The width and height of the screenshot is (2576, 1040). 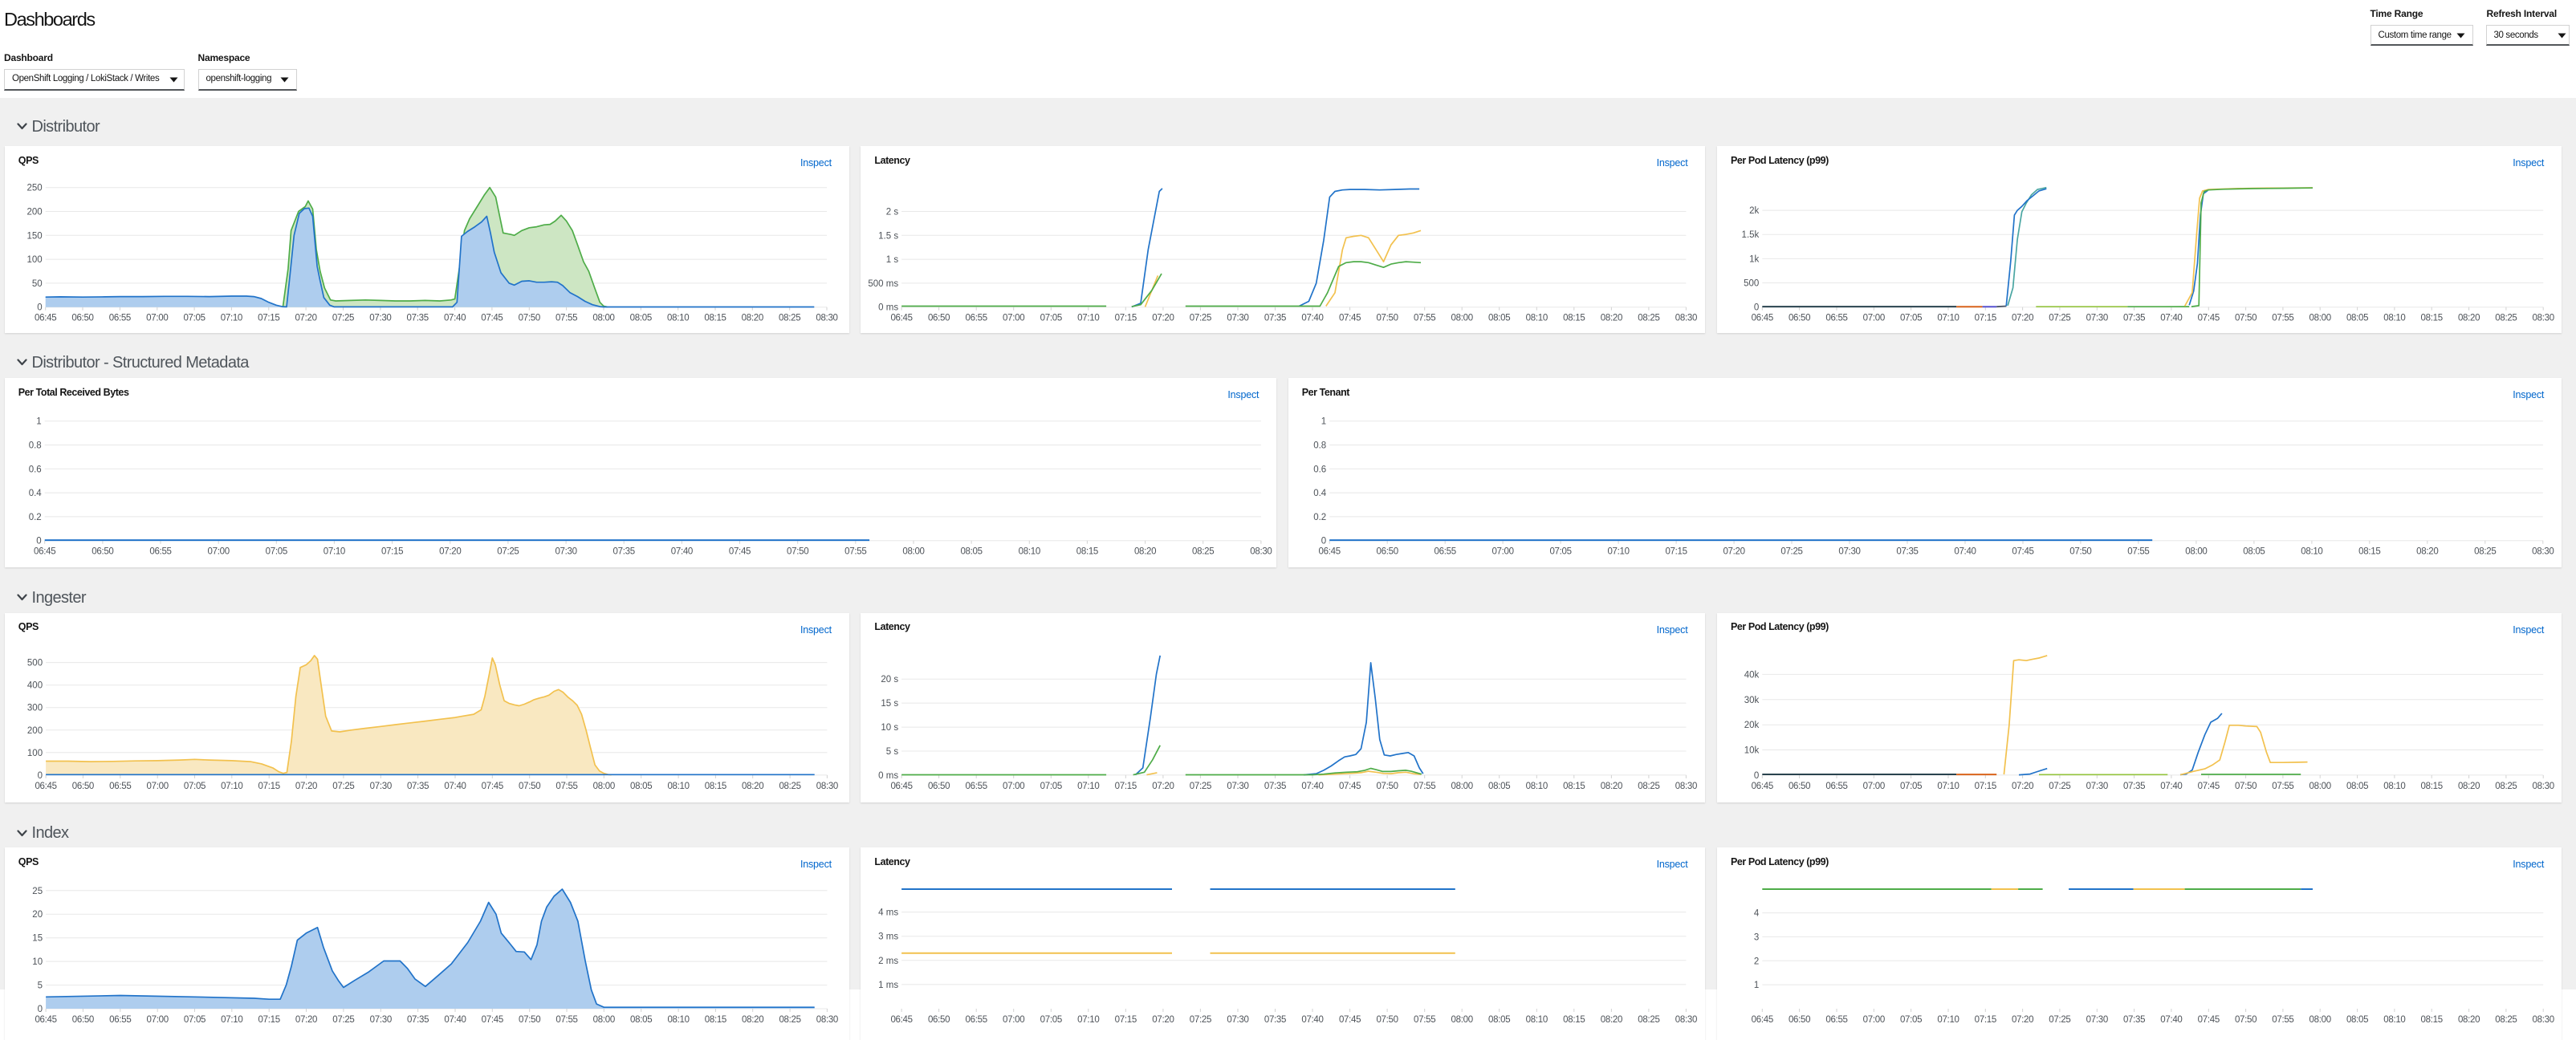 I want to click on svg-text: 25, so click(x=37, y=892).